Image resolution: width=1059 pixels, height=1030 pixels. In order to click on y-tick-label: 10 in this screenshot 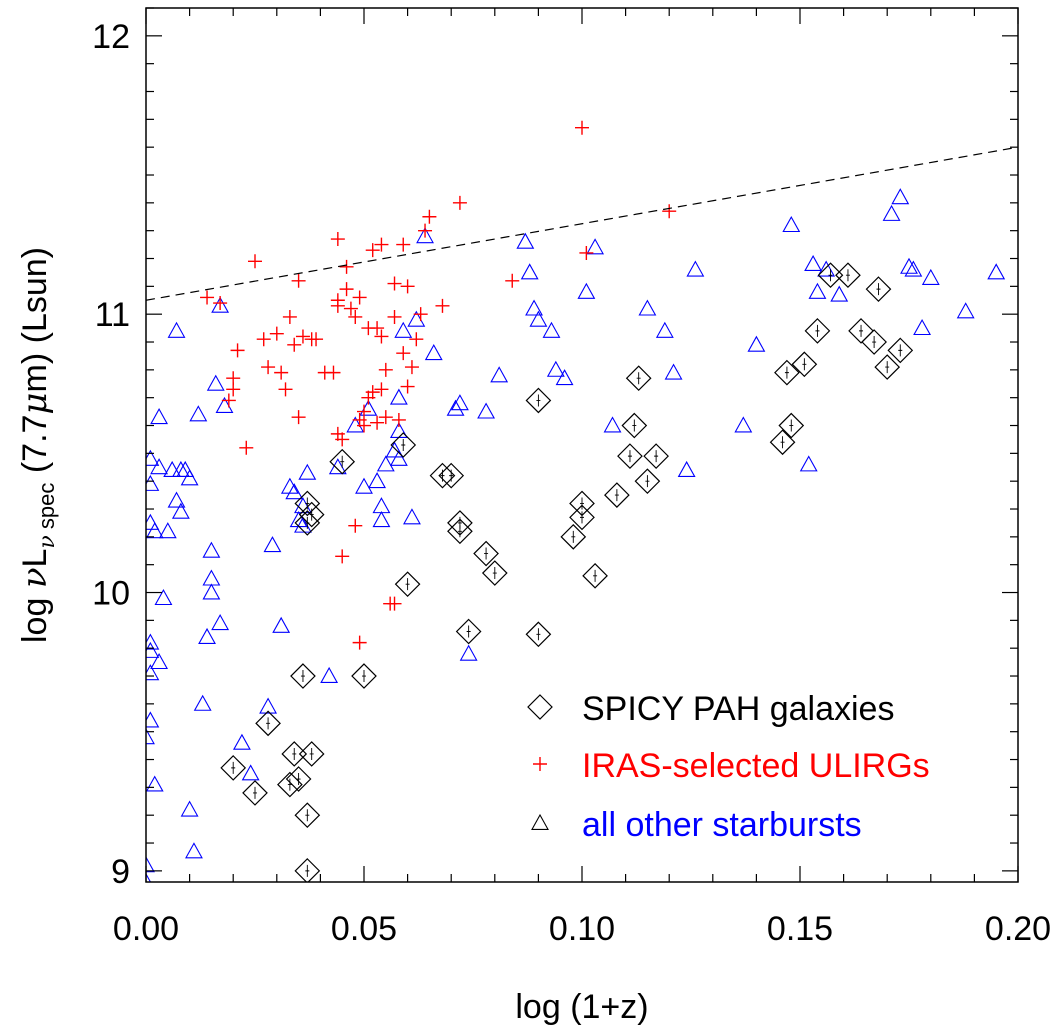, I will do `click(111, 594)`.